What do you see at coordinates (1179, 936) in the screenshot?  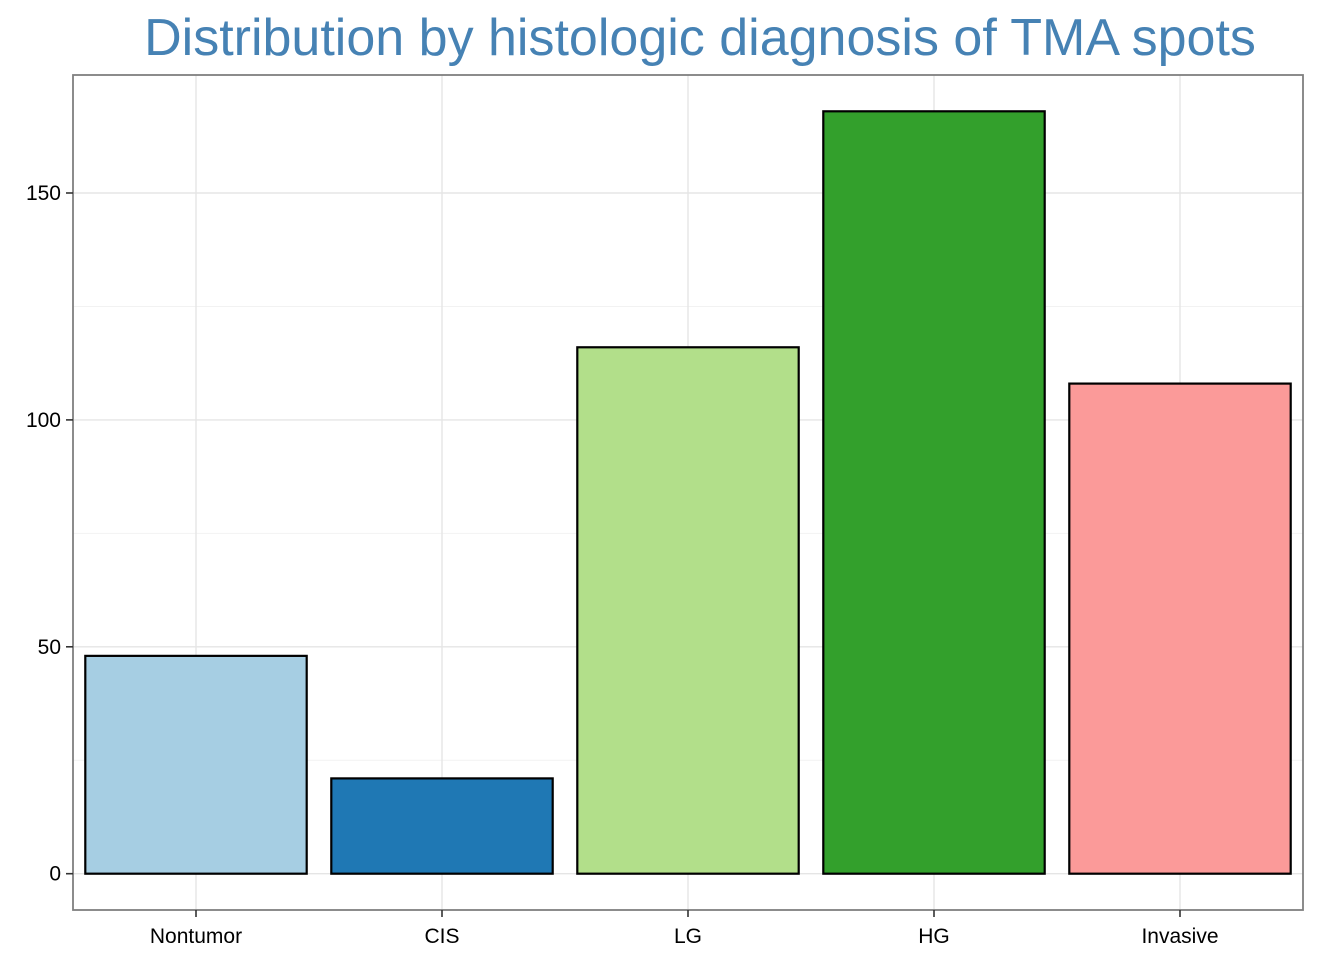 I see `x-tick-label: Invasive` at bounding box center [1179, 936].